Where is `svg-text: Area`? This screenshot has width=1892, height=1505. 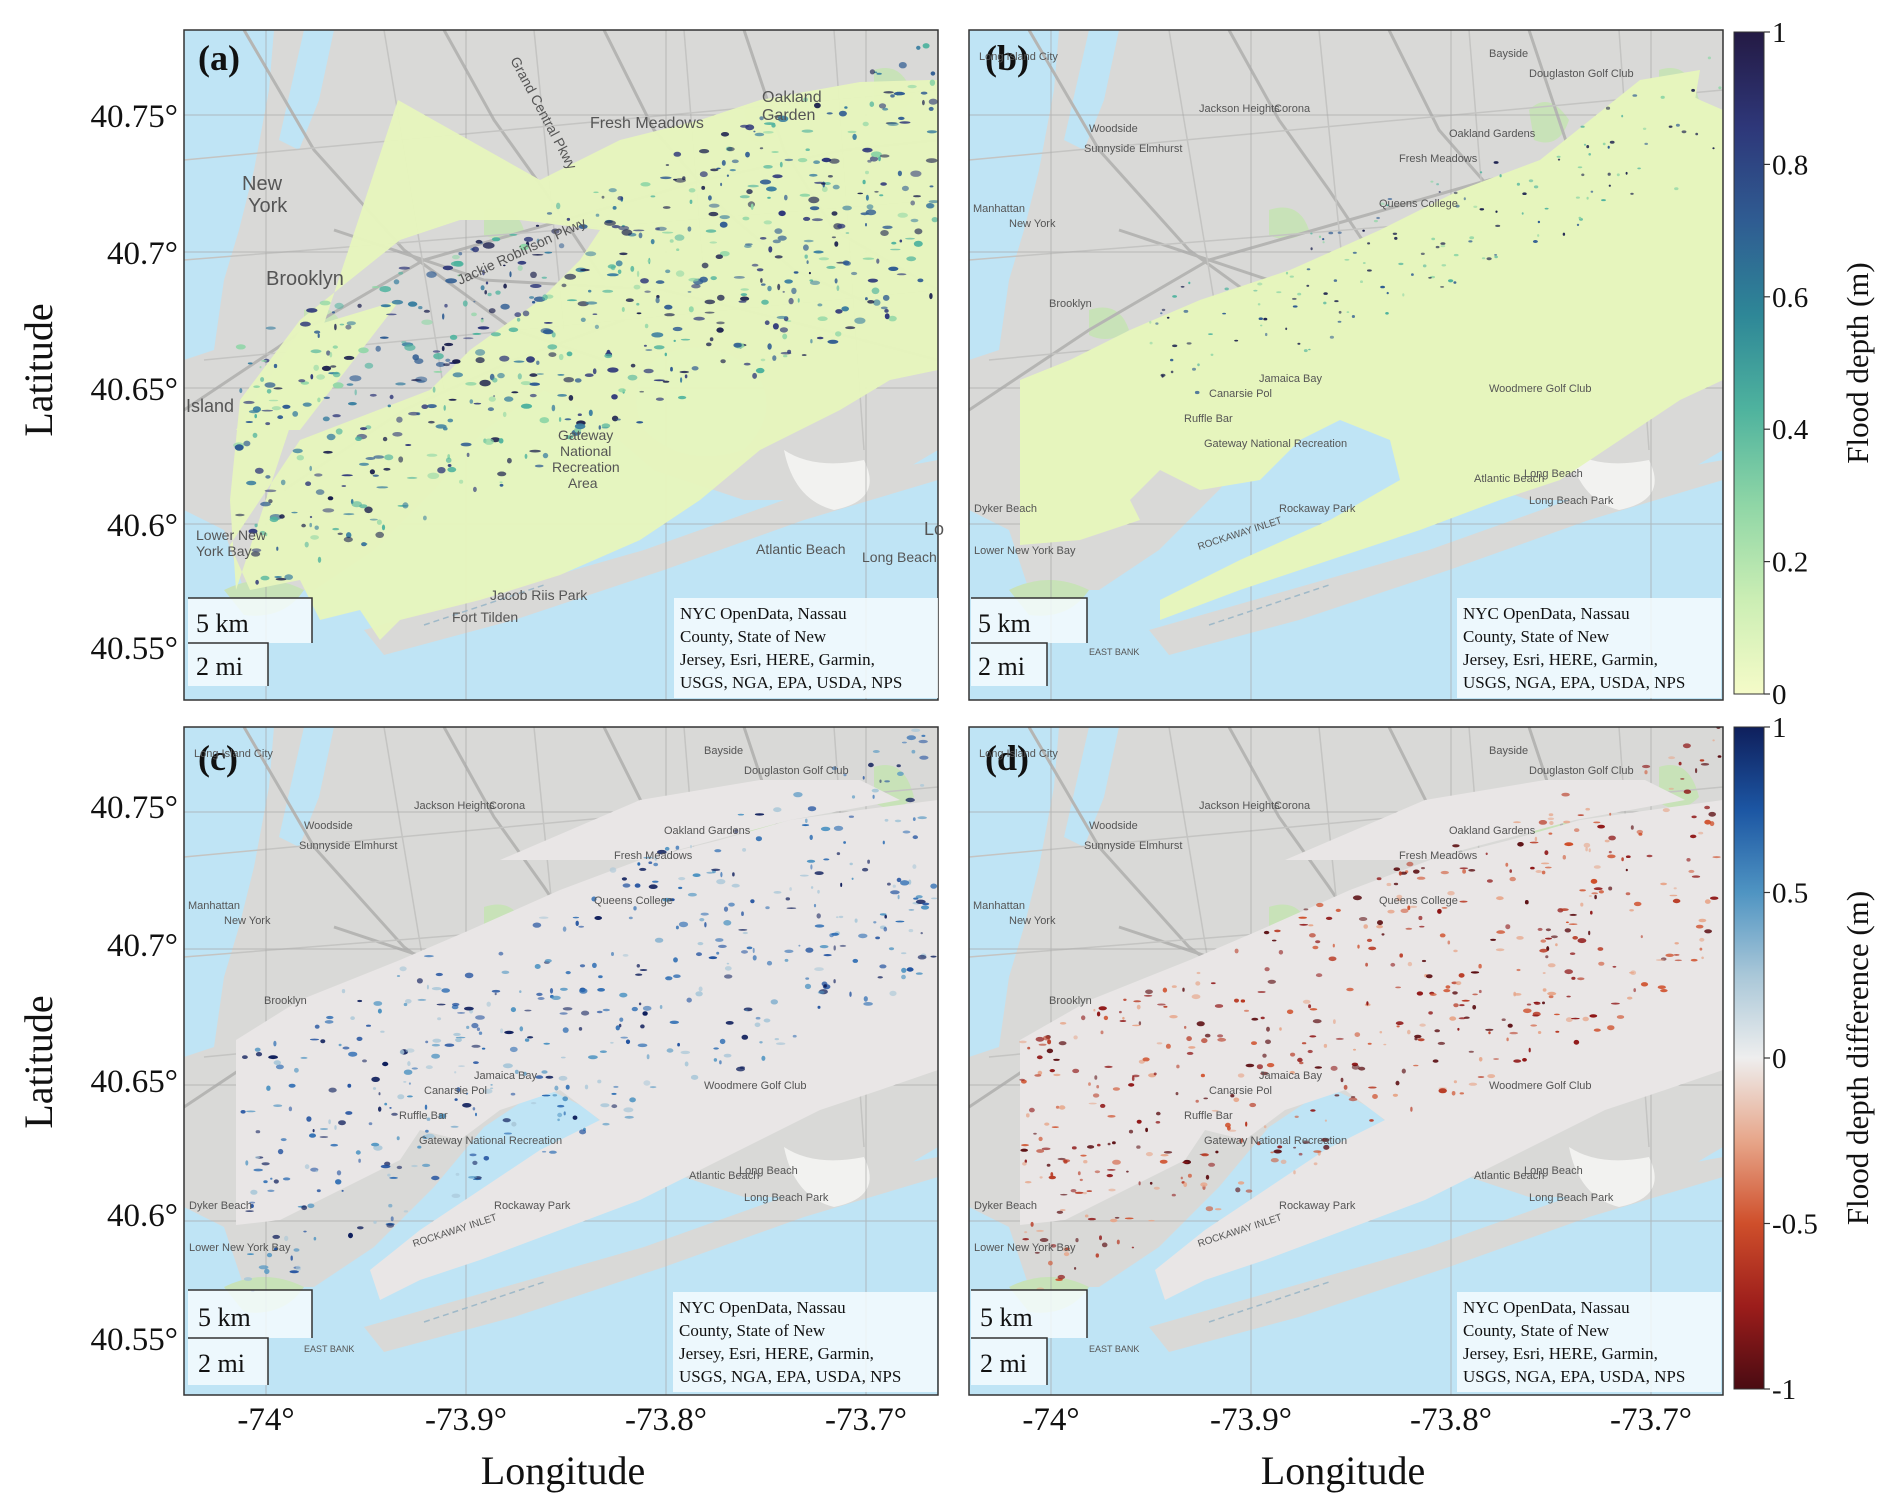
svg-text: Area is located at coordinates (583, 483).